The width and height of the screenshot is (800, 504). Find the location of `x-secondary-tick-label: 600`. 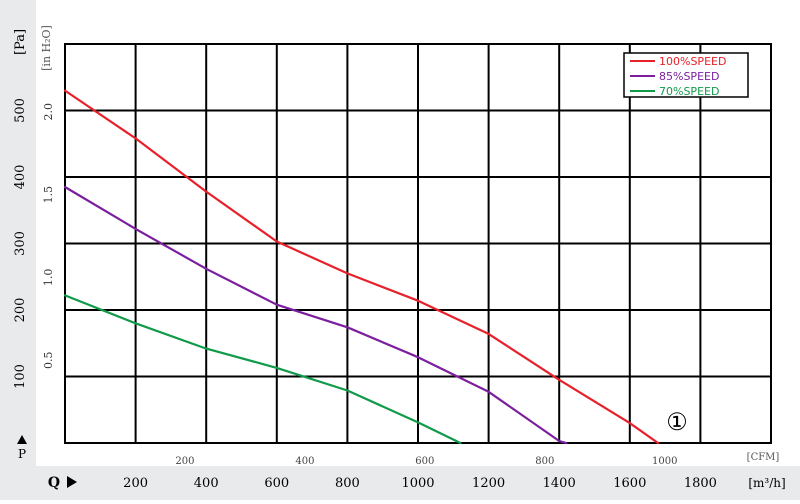

x-secondary-tick-label: 600 is located at coordinates (424, 461).